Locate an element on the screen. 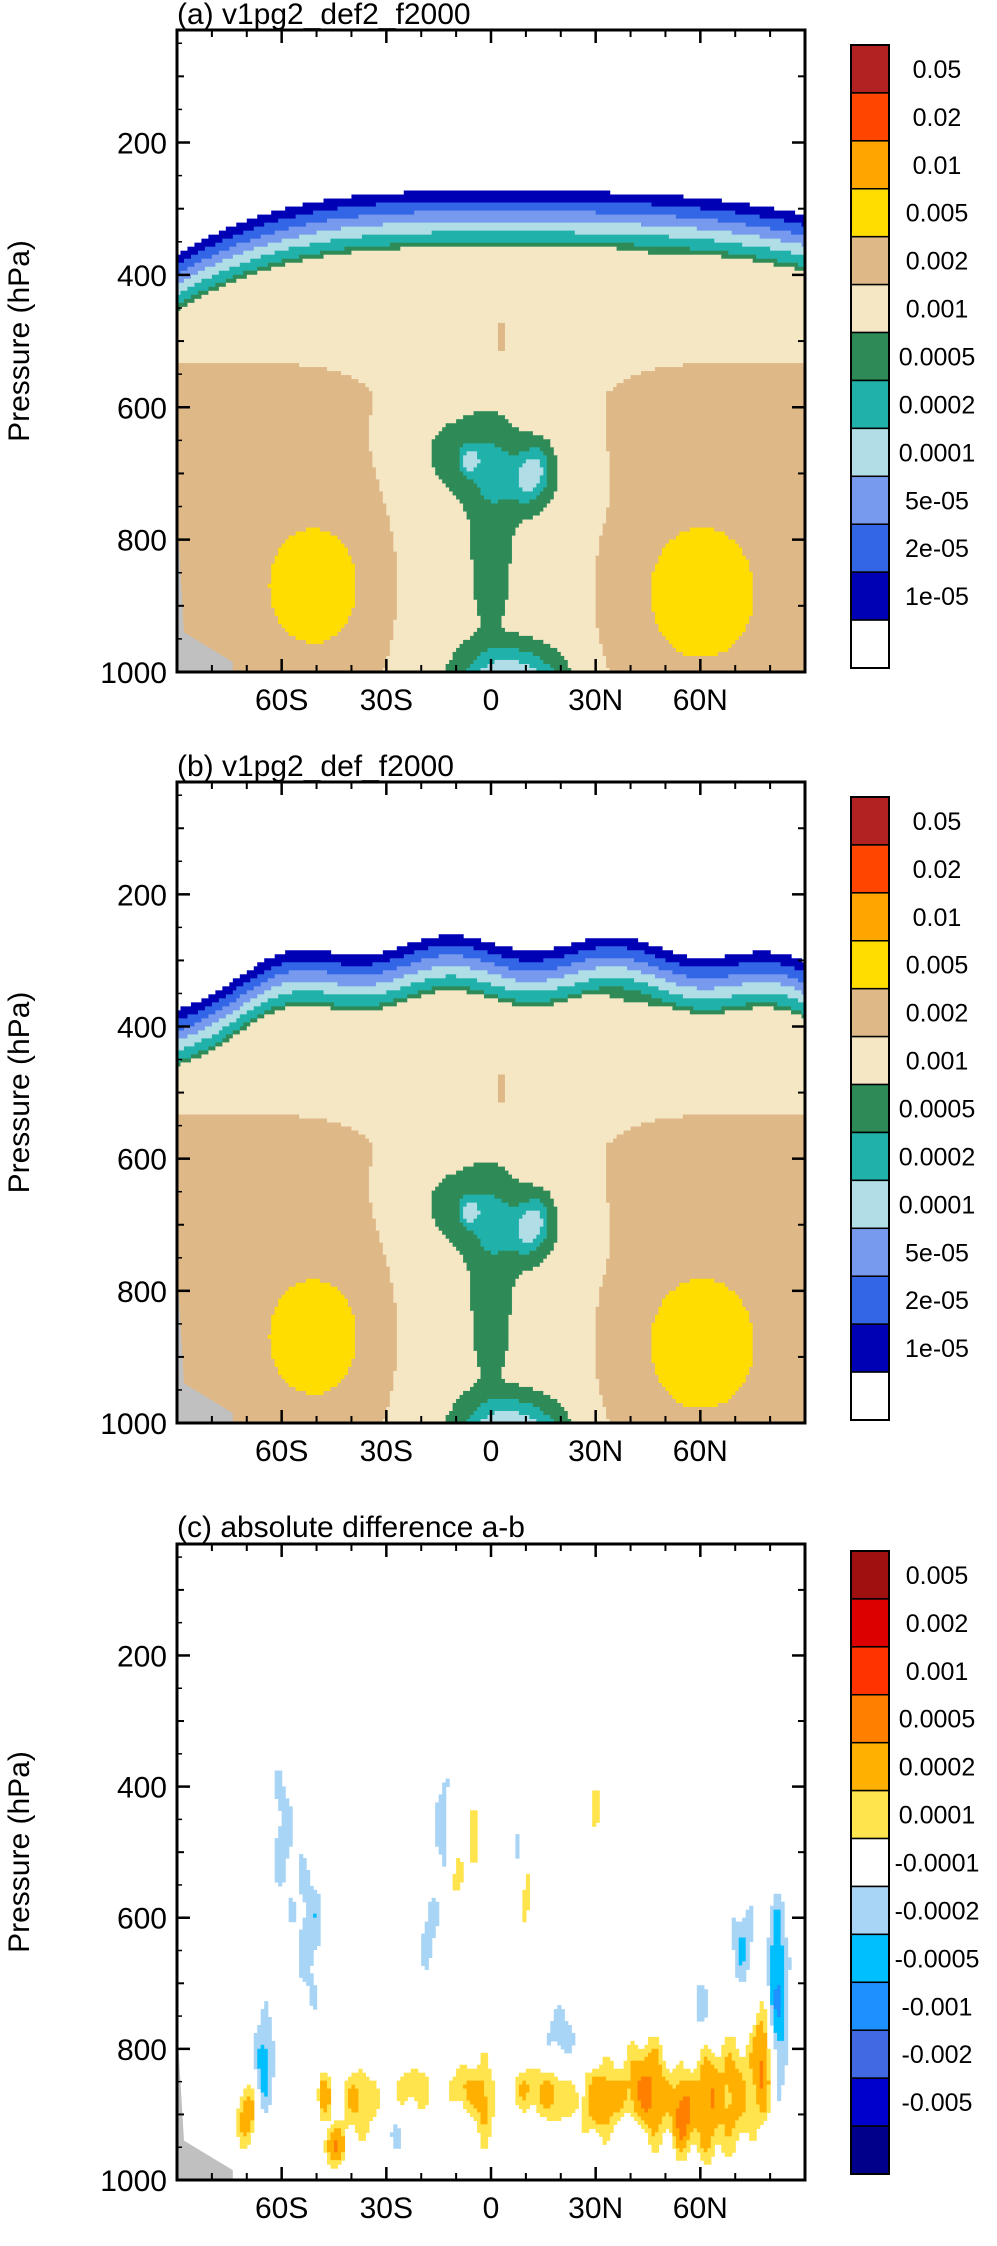  colorbar-label: 0.02 is located at coordinates (937, 870).